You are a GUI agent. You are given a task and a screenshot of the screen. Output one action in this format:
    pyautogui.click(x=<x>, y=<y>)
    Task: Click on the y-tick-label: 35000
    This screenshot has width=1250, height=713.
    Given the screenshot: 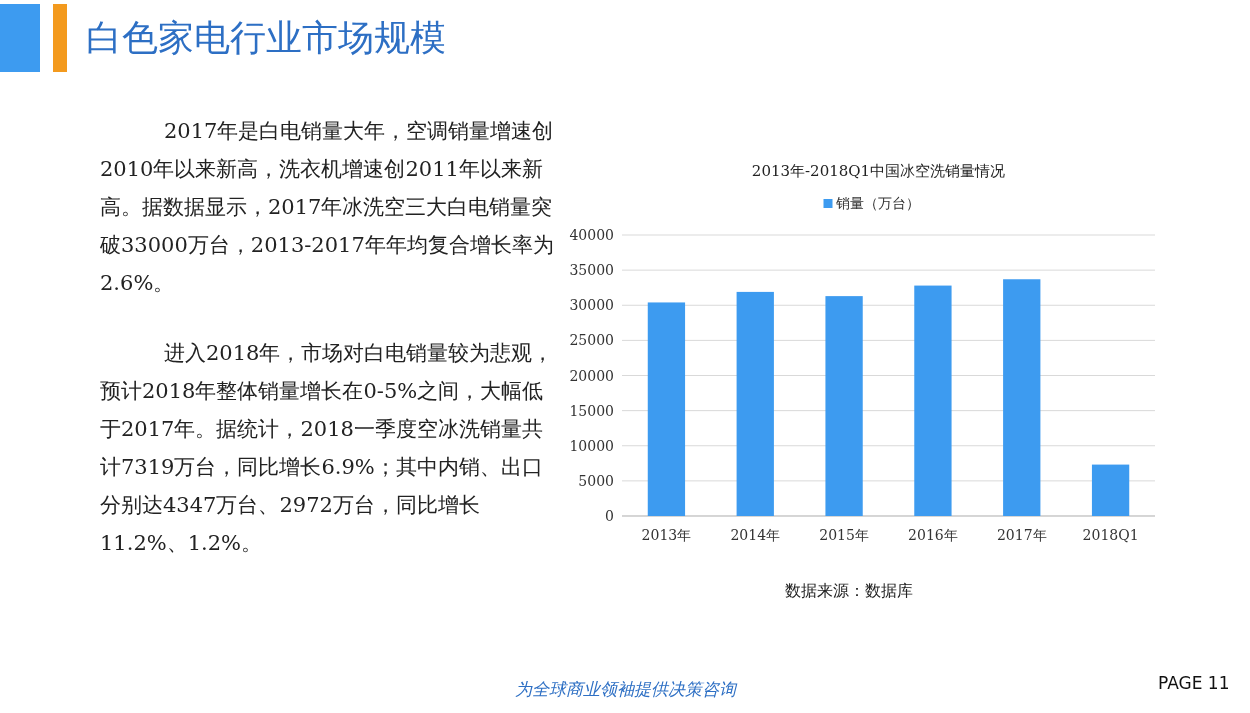 What is the action you would take?
    pyautogui.click(x=591, y=270)
    